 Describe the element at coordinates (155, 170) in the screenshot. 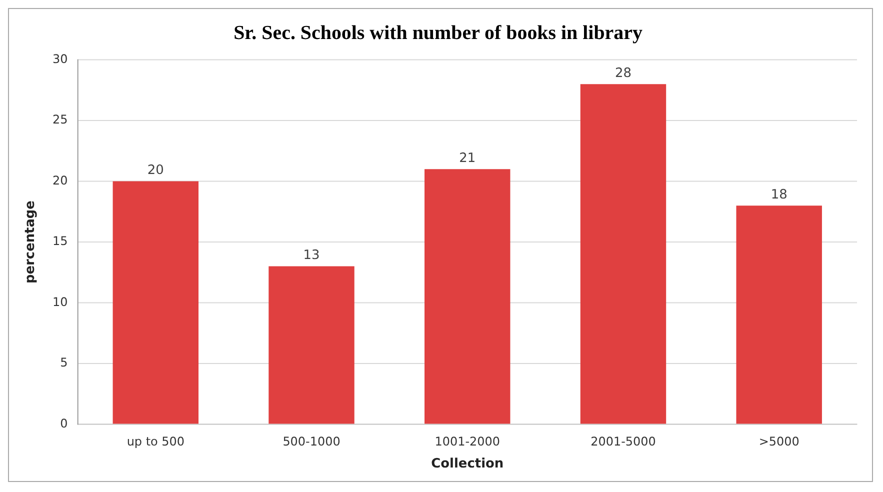

I see `data-label: 20` at that location.